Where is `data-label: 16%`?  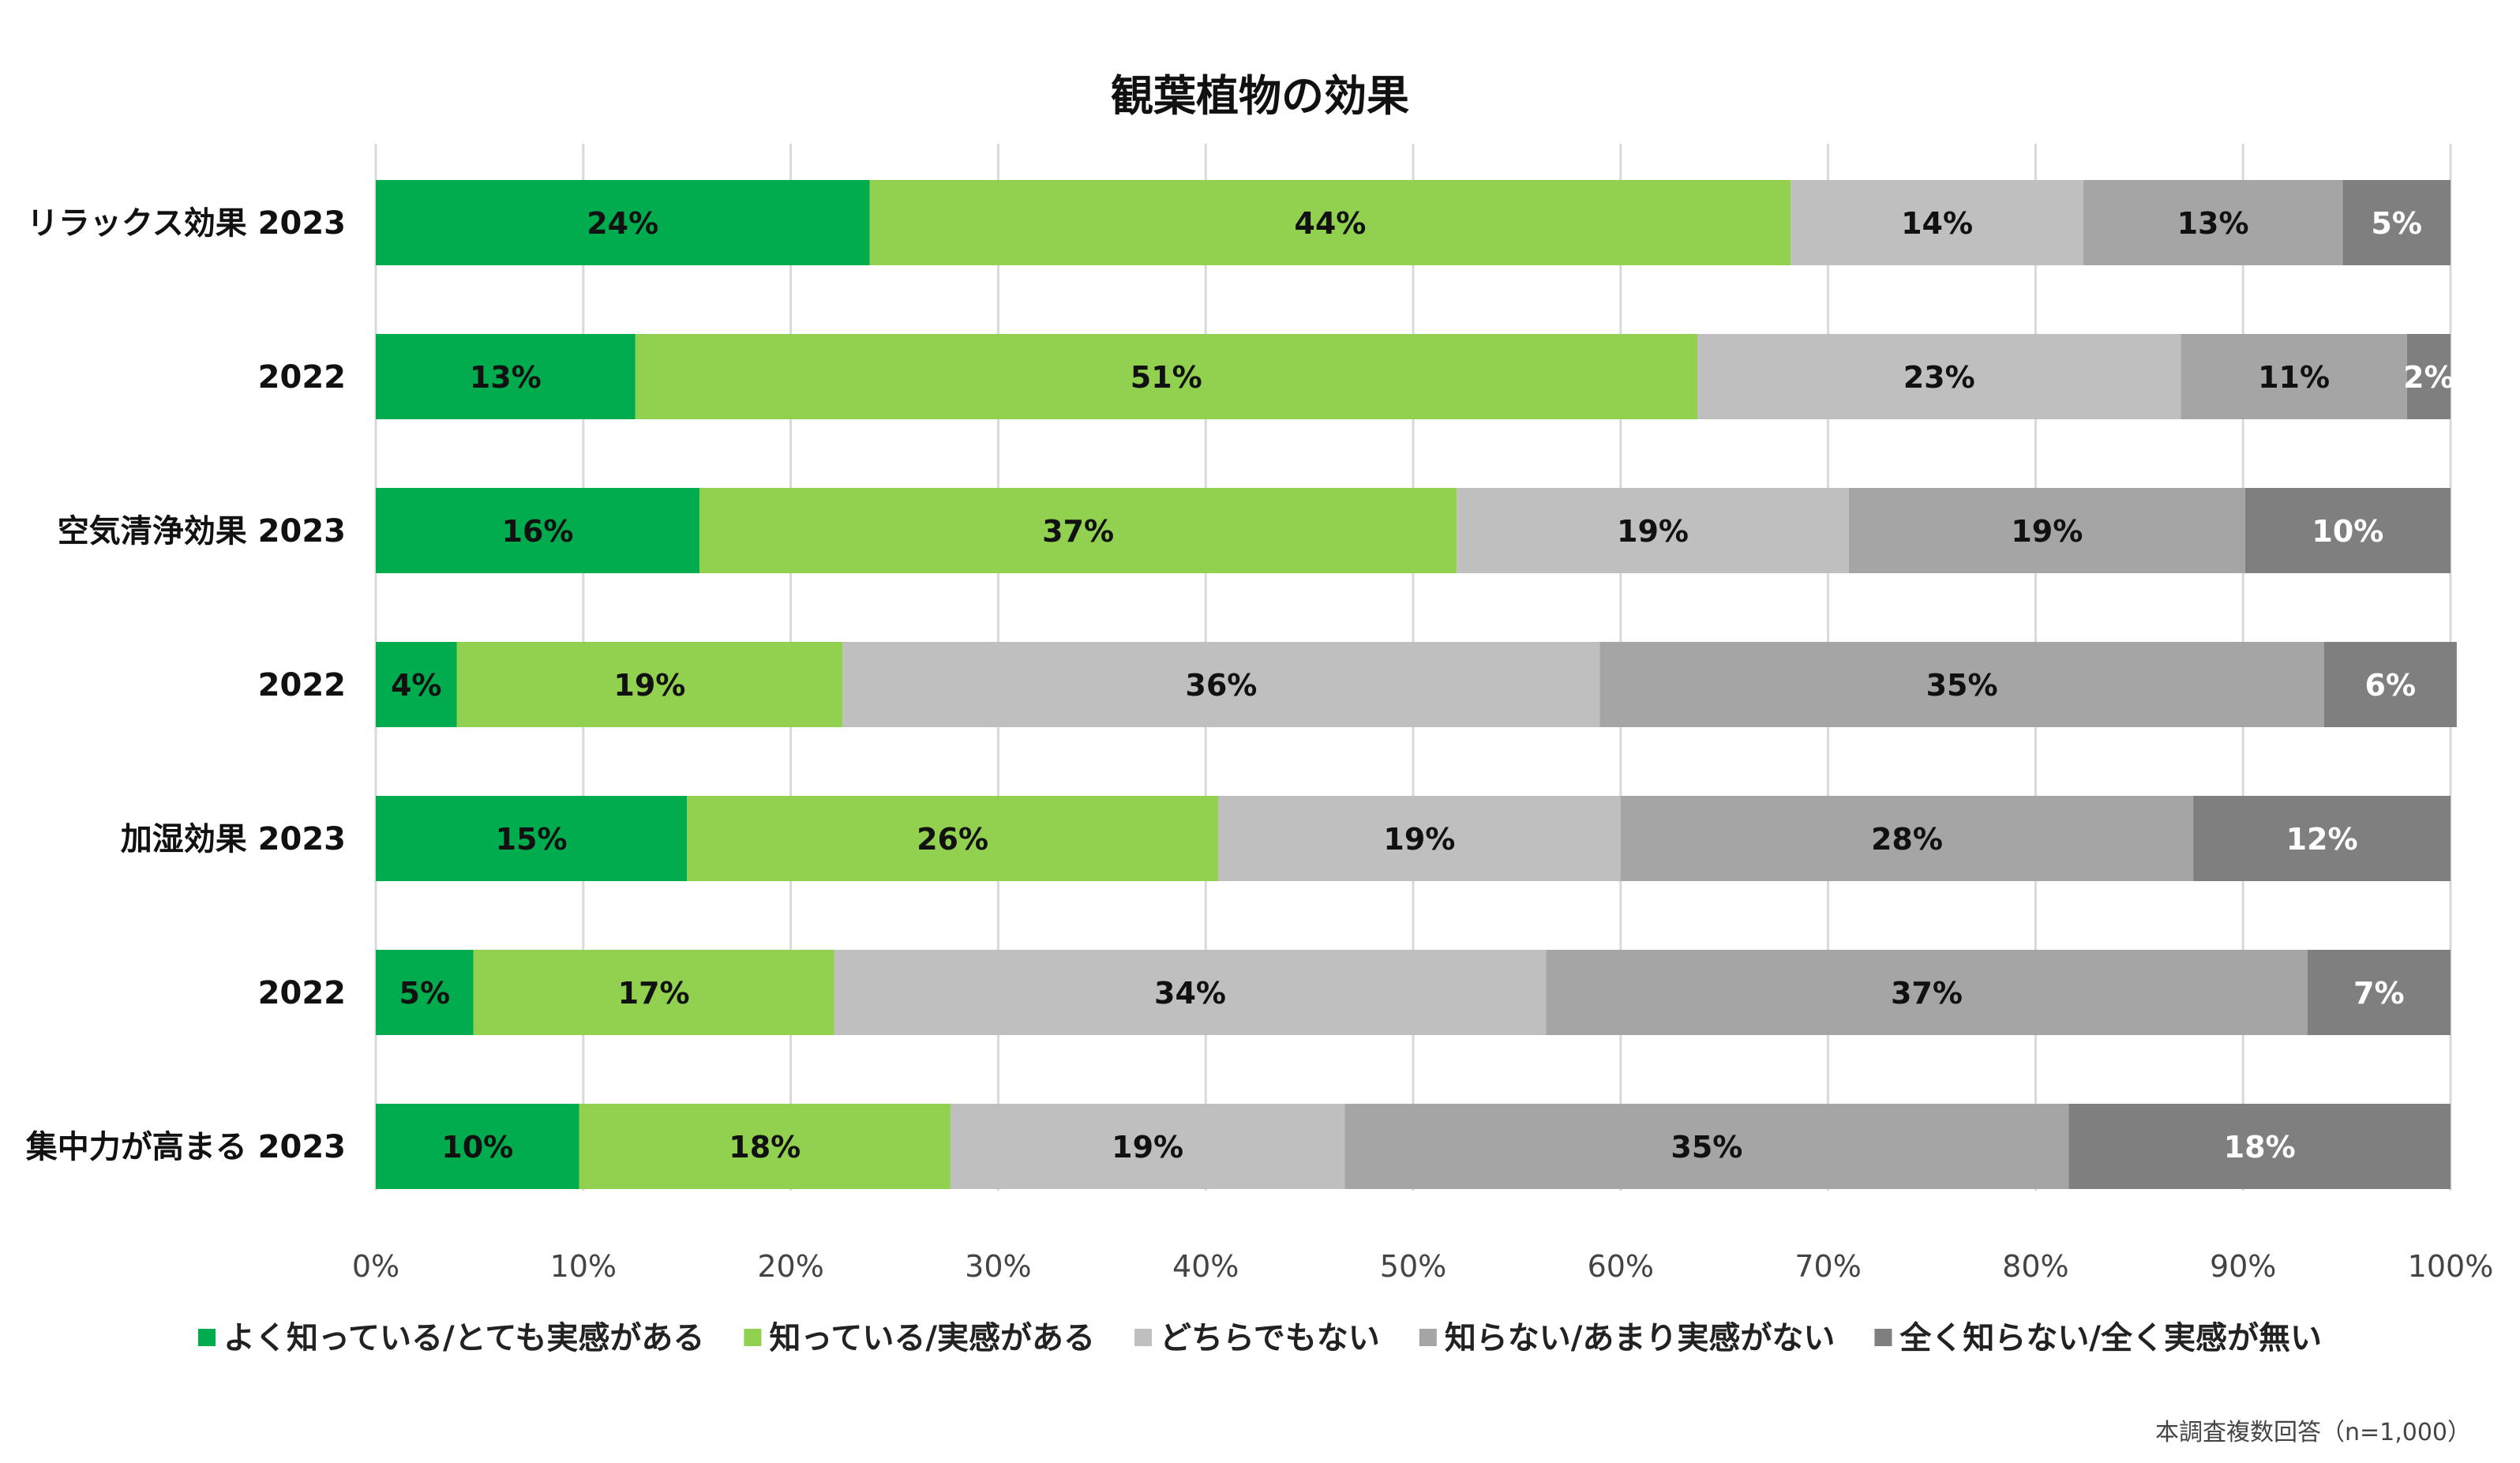
data-label: 16% is located at coordinates (537, 531).